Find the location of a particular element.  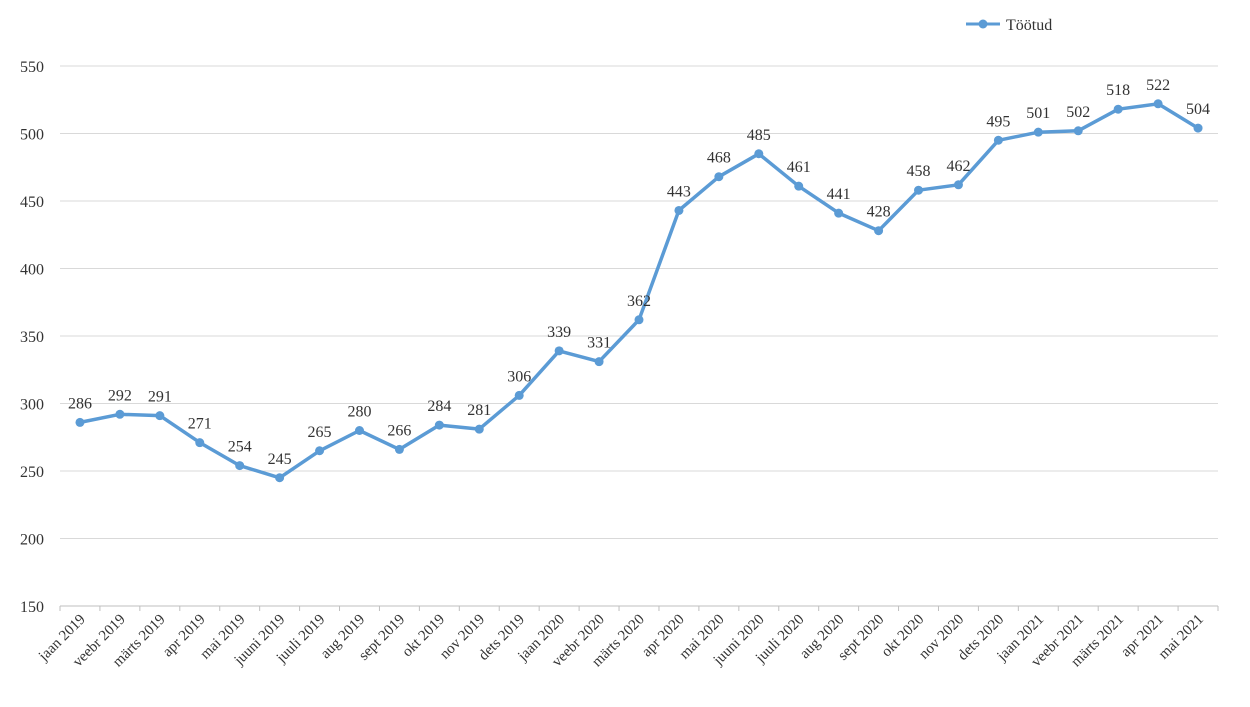

x-tick-label: mai 2021 is located at coordinates (1181, 637).